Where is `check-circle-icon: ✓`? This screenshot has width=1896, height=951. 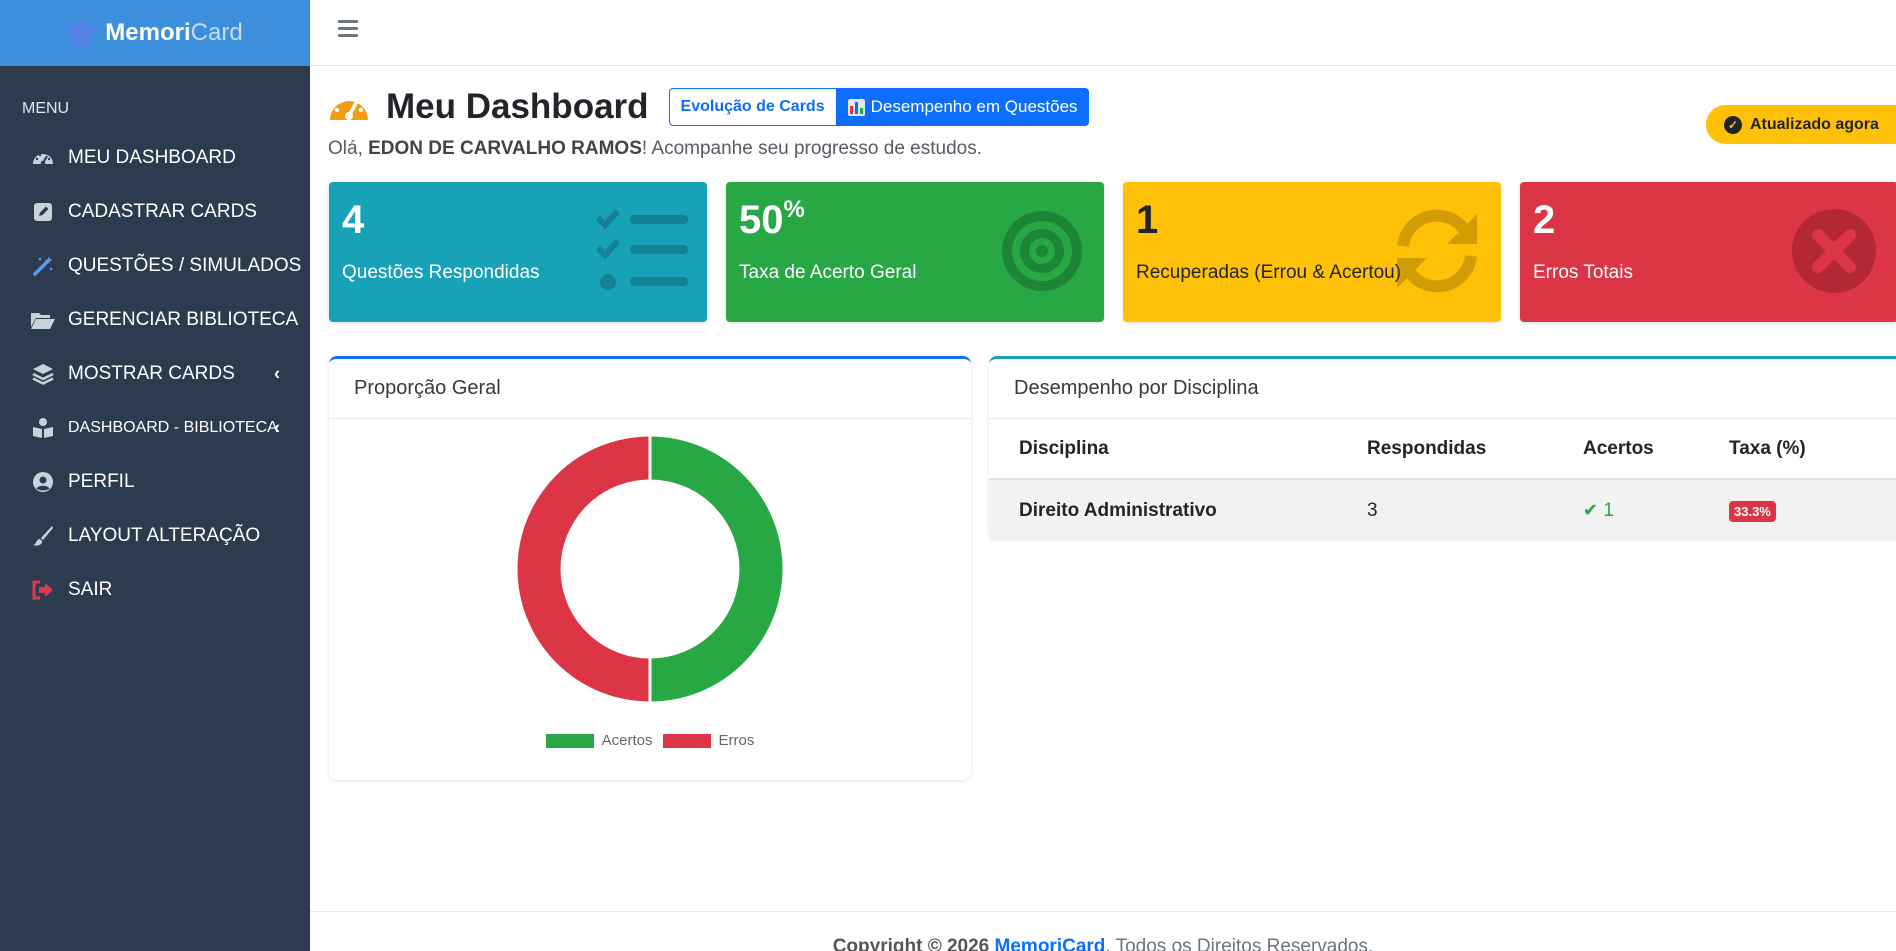
check-circle-icon: ✓ is located at coordinates (1733, 124).